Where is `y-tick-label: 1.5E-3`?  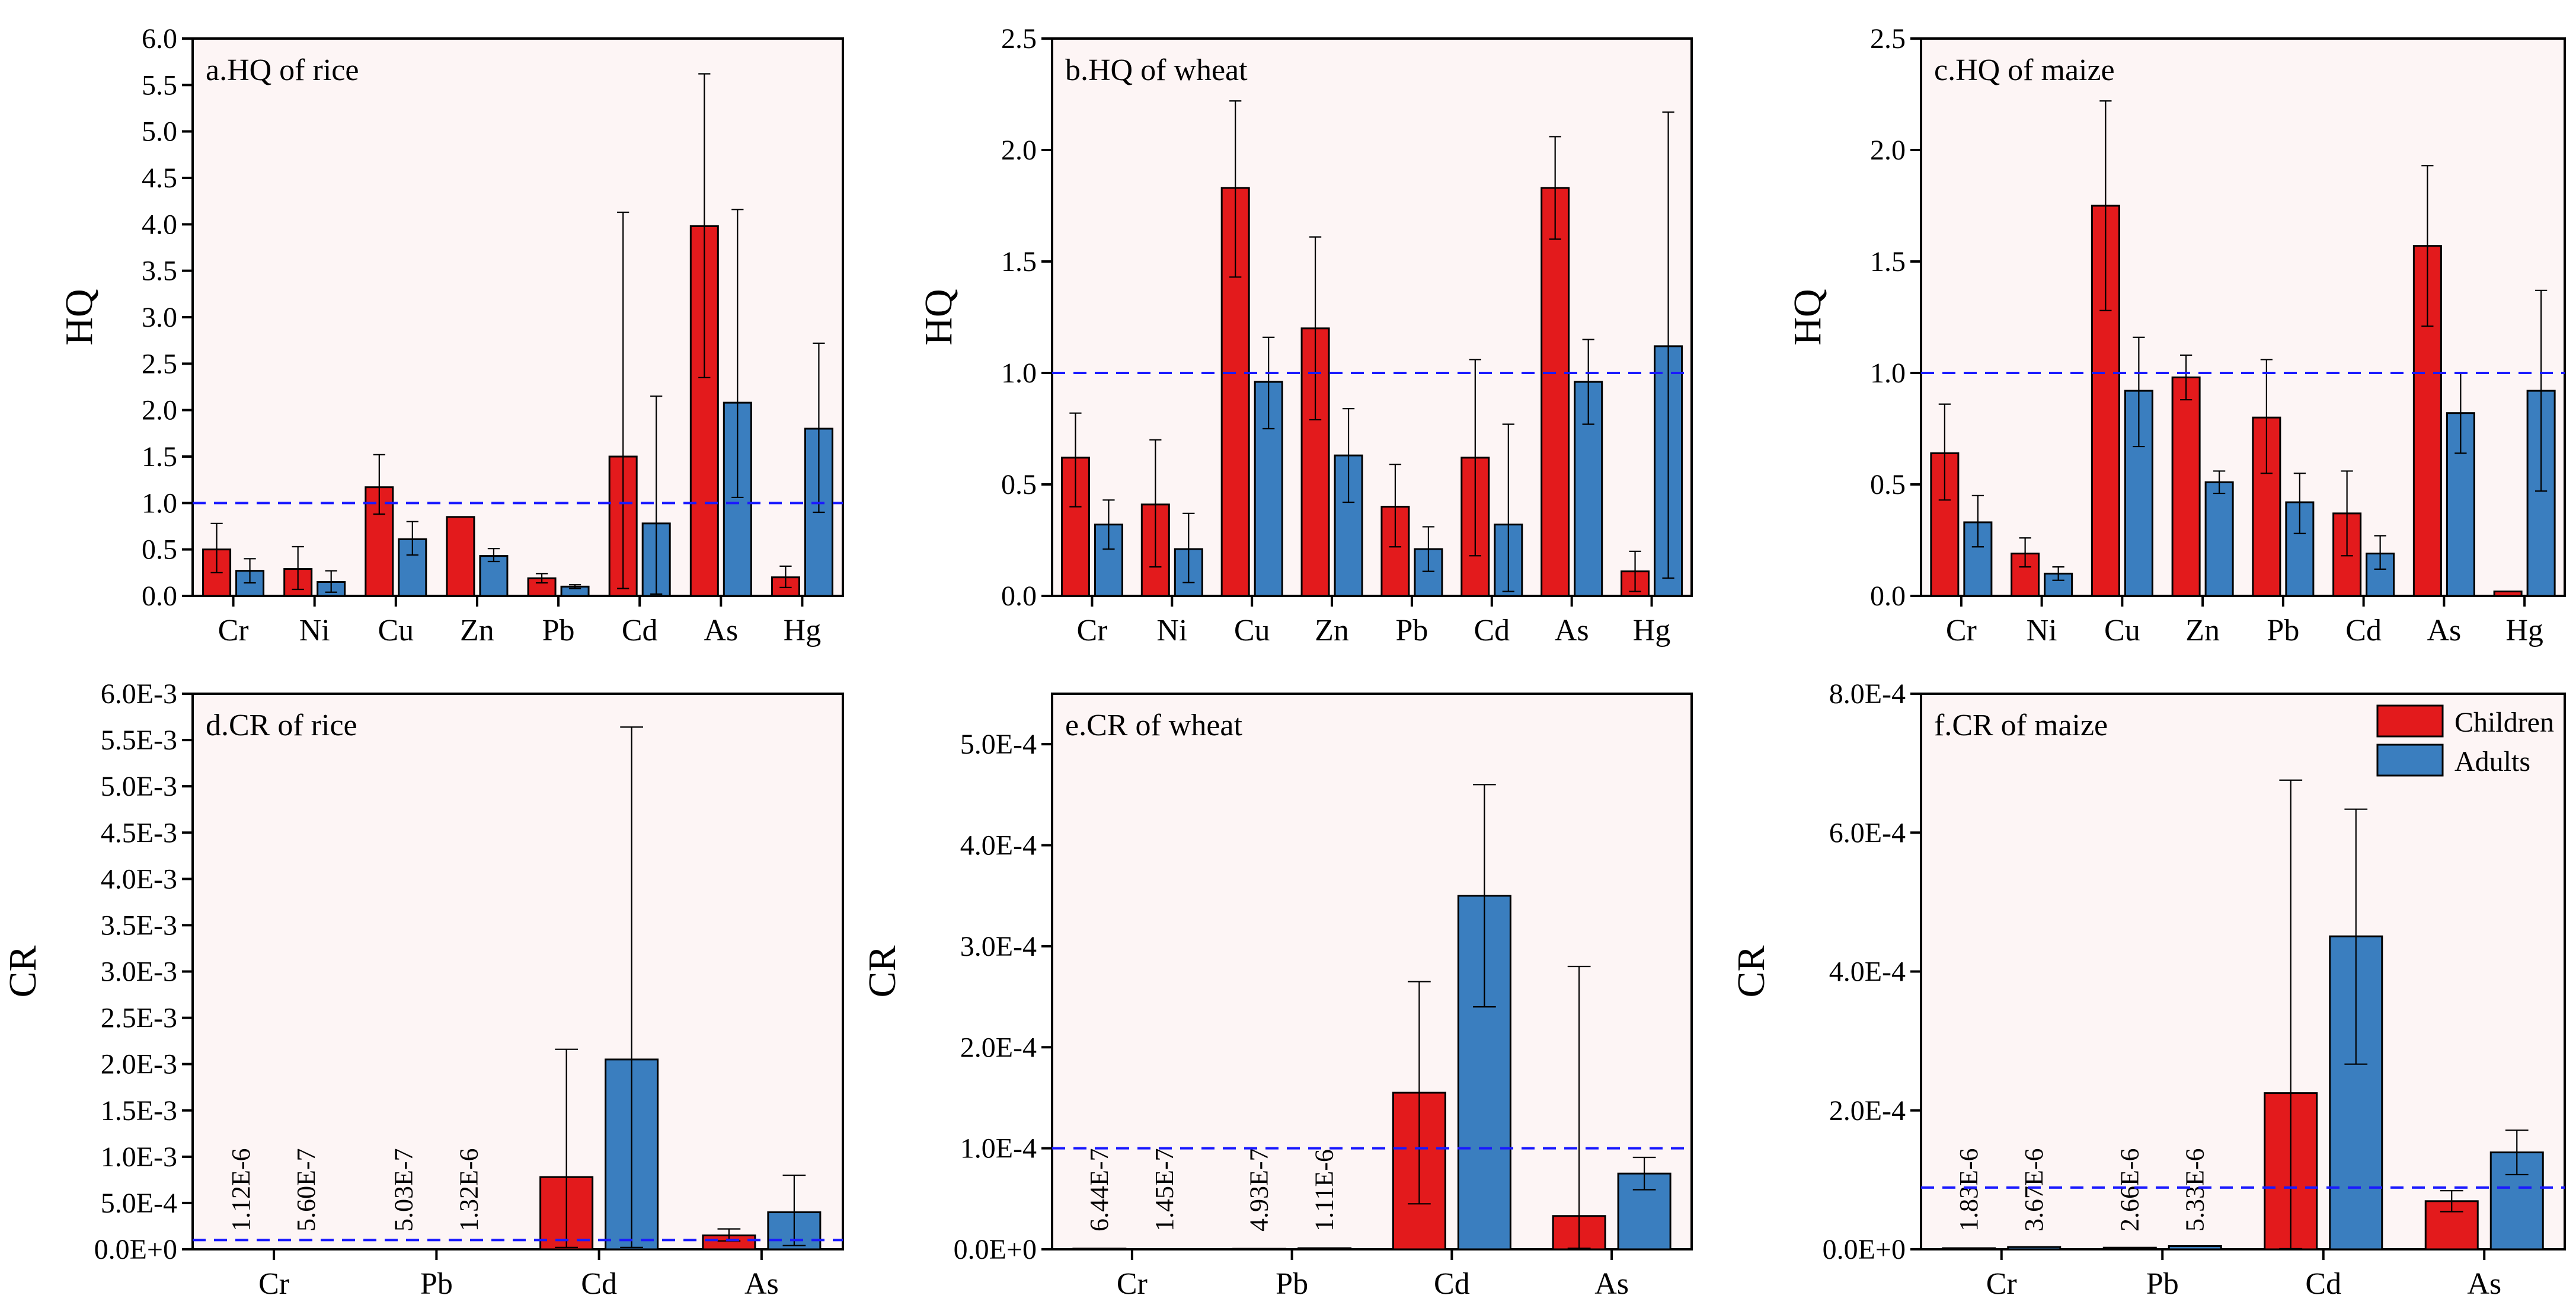 y-tick-label: 1.5E-3 is located at coordinates (139, 1111).